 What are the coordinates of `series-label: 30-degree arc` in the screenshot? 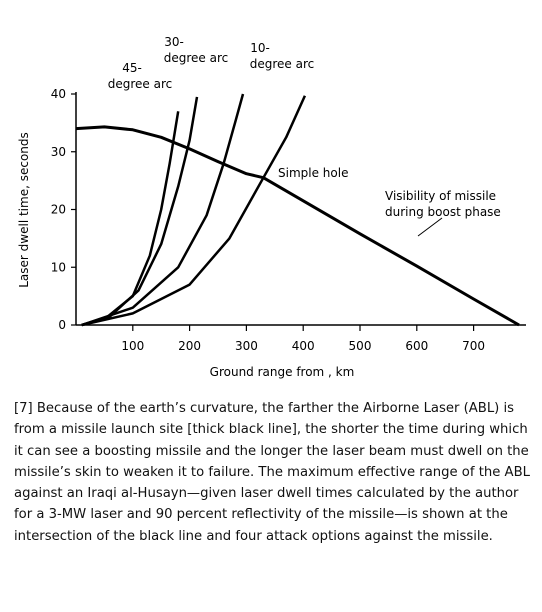 It's located at (196, 50).